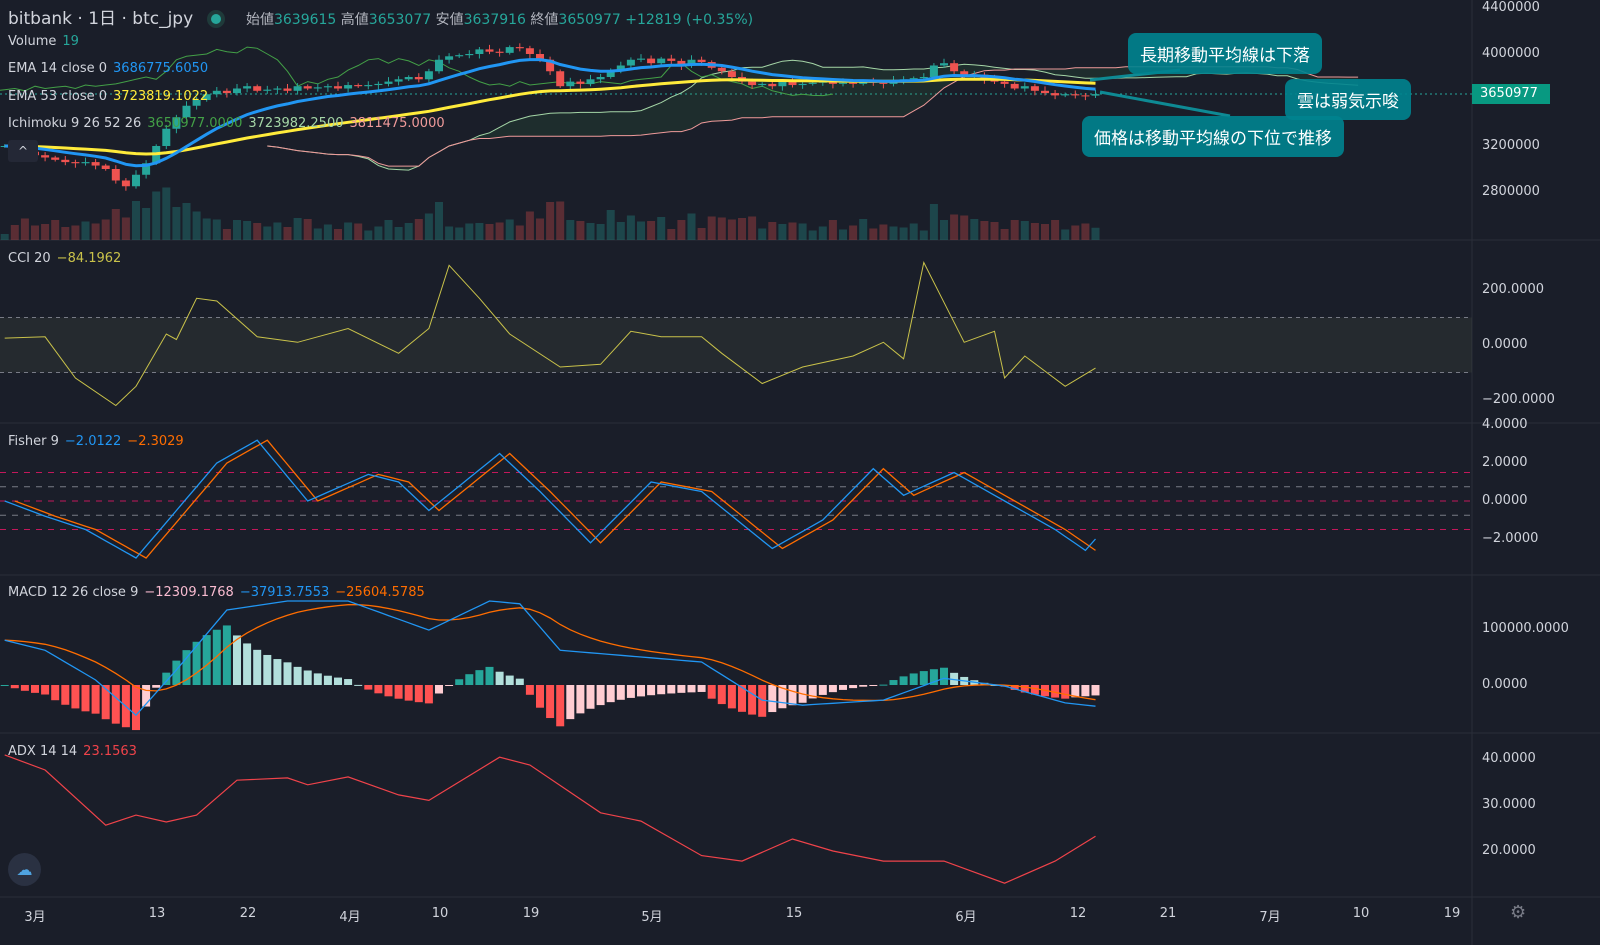 The width and height of the screenshot is (1600, 945). I want to click on settings-gear-icon: ⚙, so click(1518, 912).